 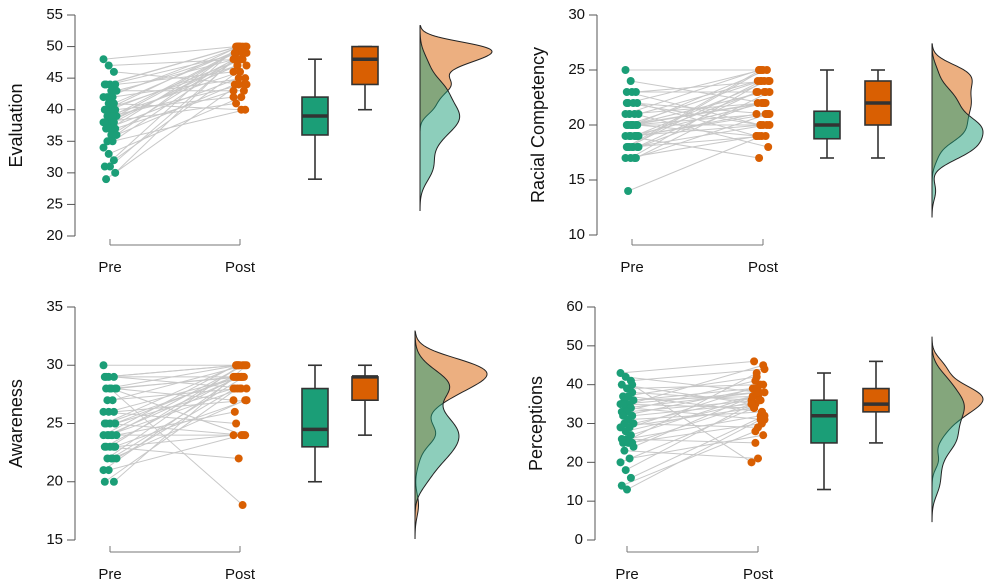 What do you see at coordinates (576, 69) in the screenshot?
I see `y-tick-label: 25` at bounding box center [576, 69].